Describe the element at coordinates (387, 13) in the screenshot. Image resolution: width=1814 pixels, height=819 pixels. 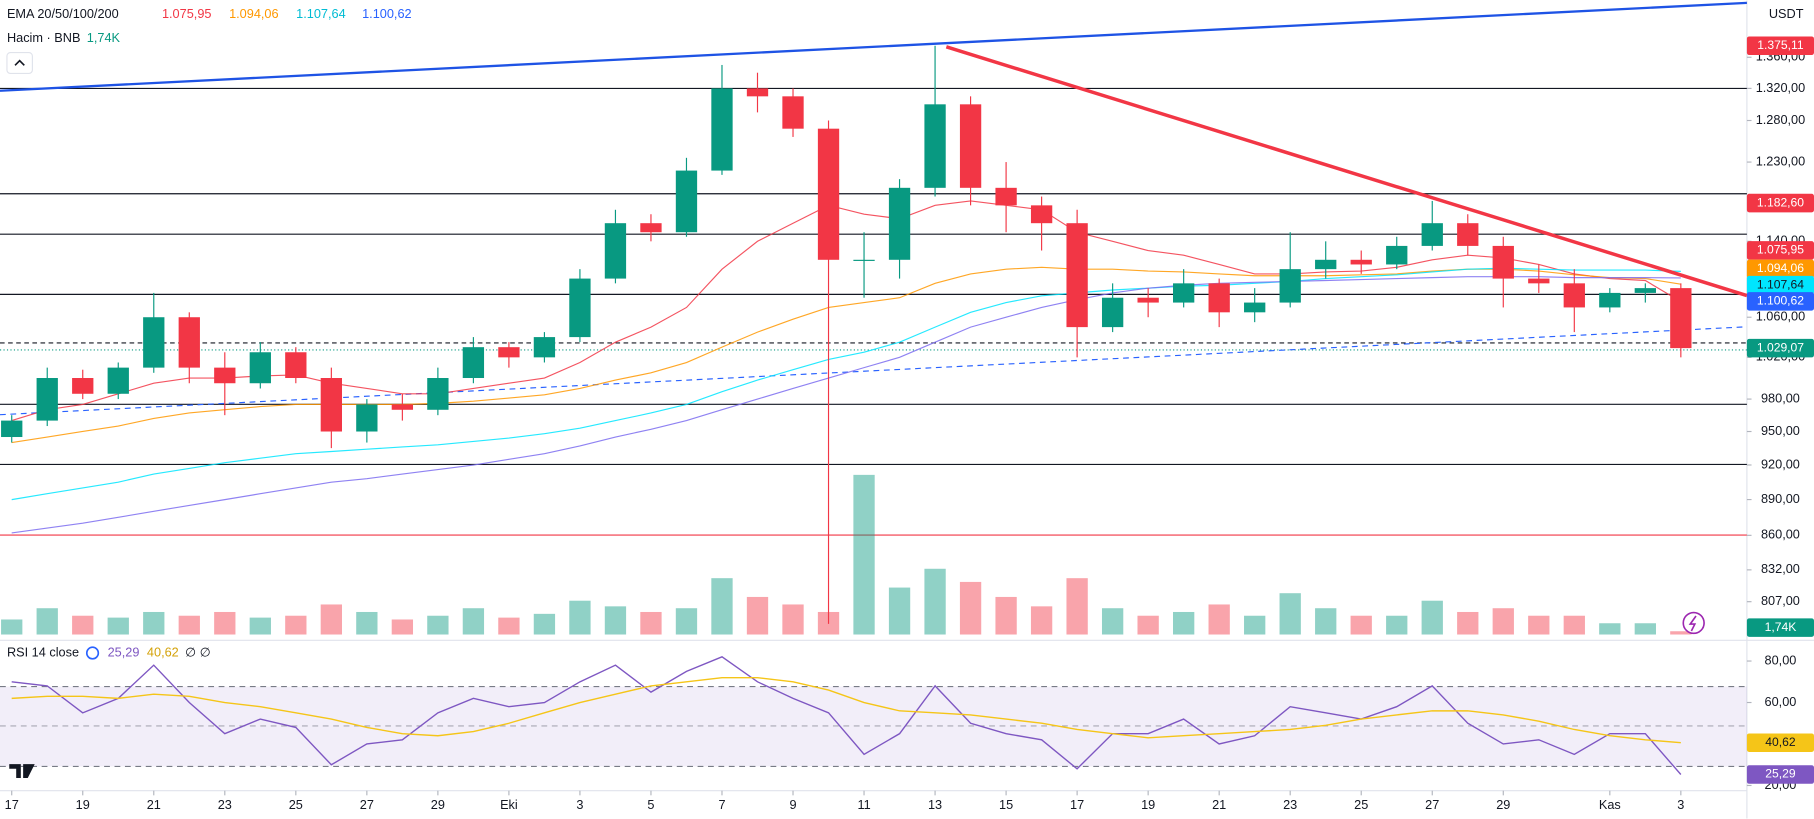
I see `ema-value: 1.100,62` at that location.